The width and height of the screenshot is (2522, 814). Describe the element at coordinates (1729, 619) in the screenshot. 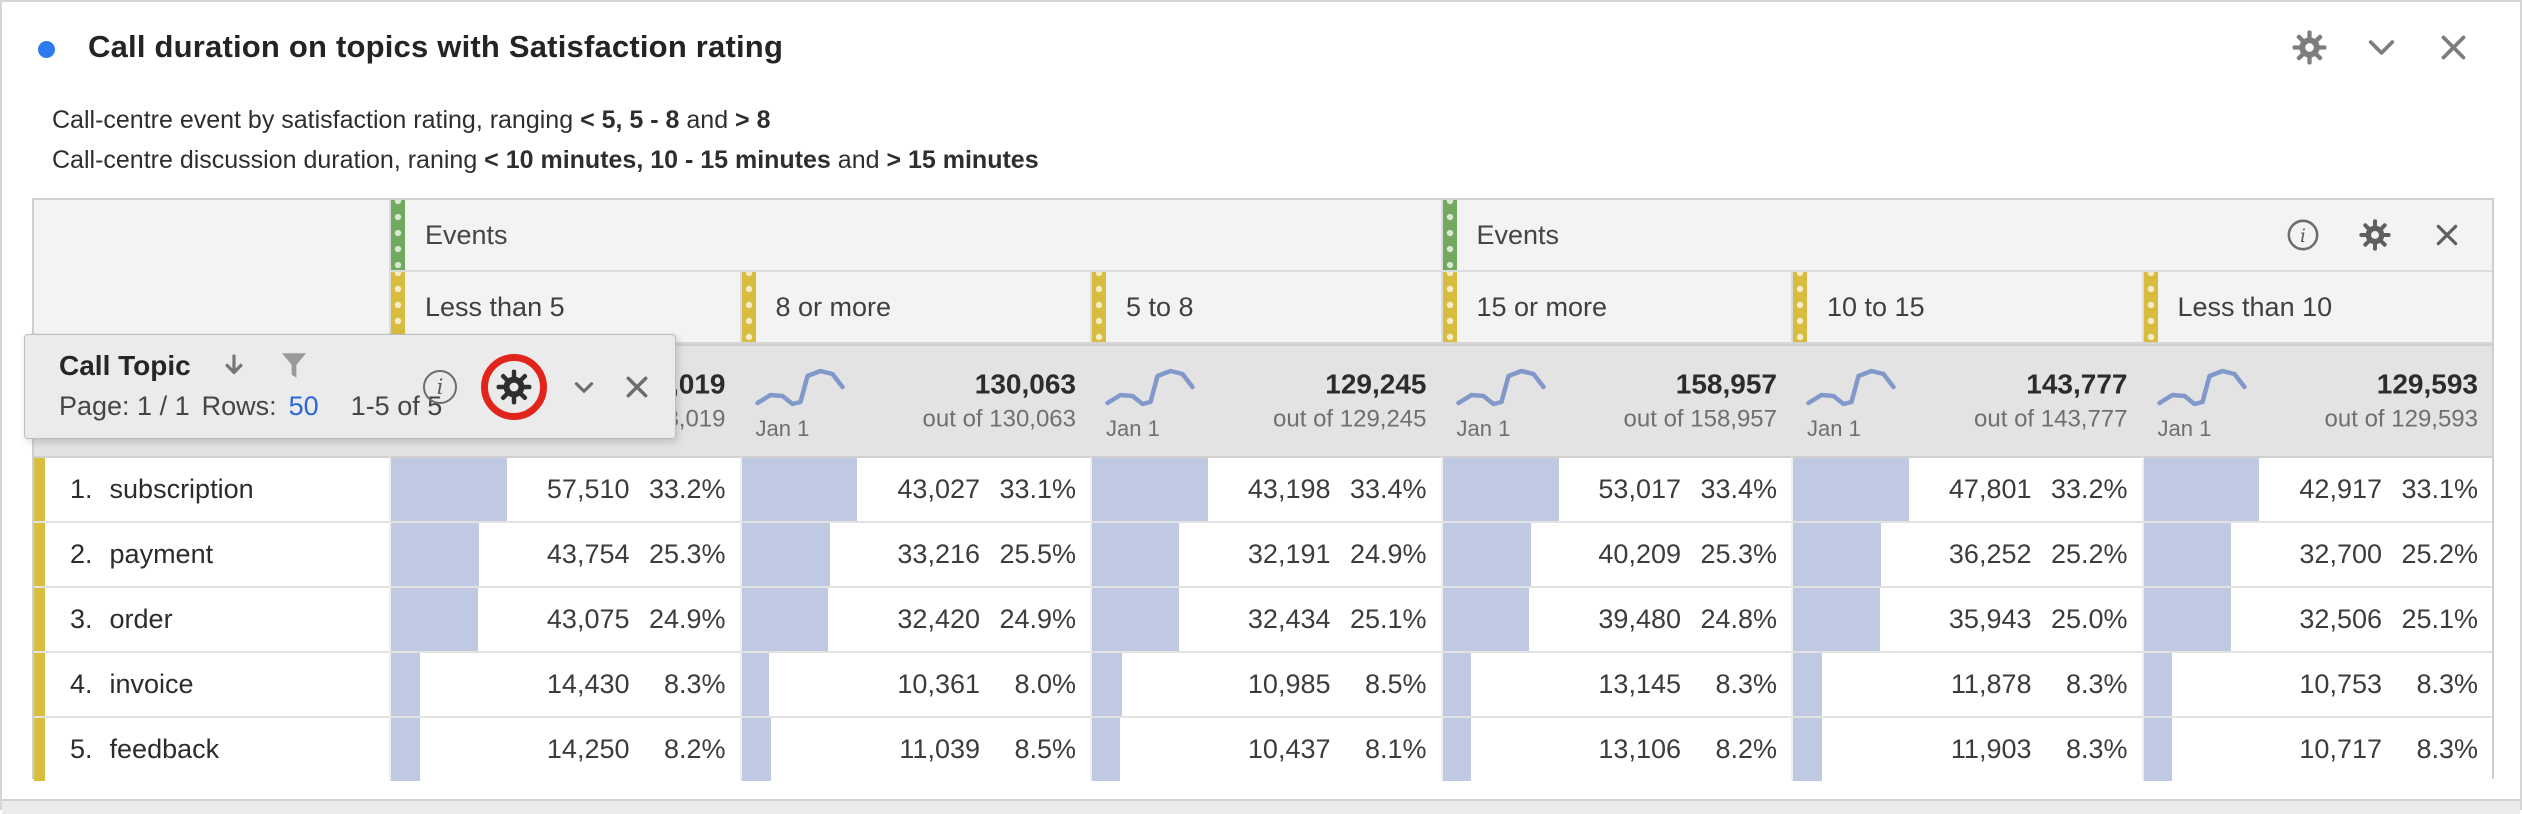

I see `cell-percent: 24.8%` at that location.